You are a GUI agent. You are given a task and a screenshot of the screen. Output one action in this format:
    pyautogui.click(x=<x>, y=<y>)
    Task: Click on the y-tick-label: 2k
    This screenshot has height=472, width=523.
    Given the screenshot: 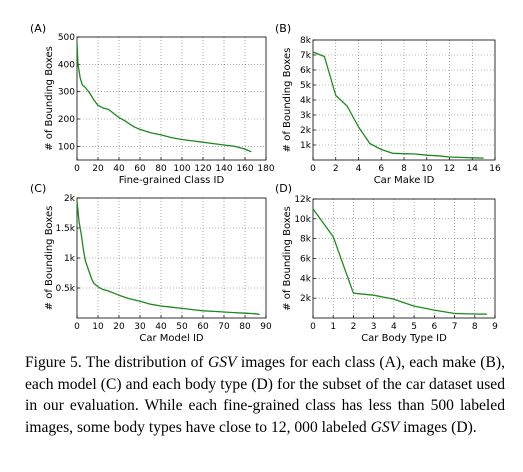 What is the action you would take?
    pyautogui.click(x=306, y=299)
    